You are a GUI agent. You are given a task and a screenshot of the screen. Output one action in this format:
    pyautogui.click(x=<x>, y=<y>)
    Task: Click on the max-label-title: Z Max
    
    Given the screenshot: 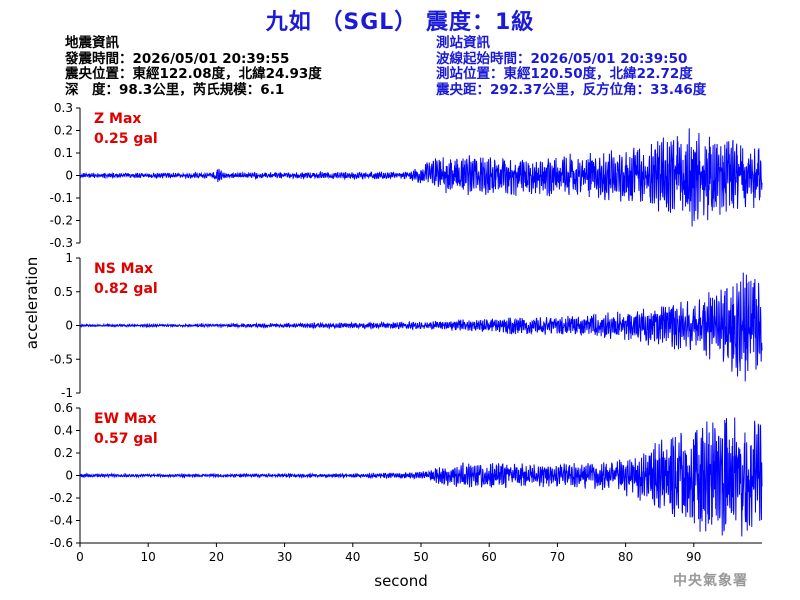 What is the action you would take?
    pyautogui.click(x=117, y=119)
    